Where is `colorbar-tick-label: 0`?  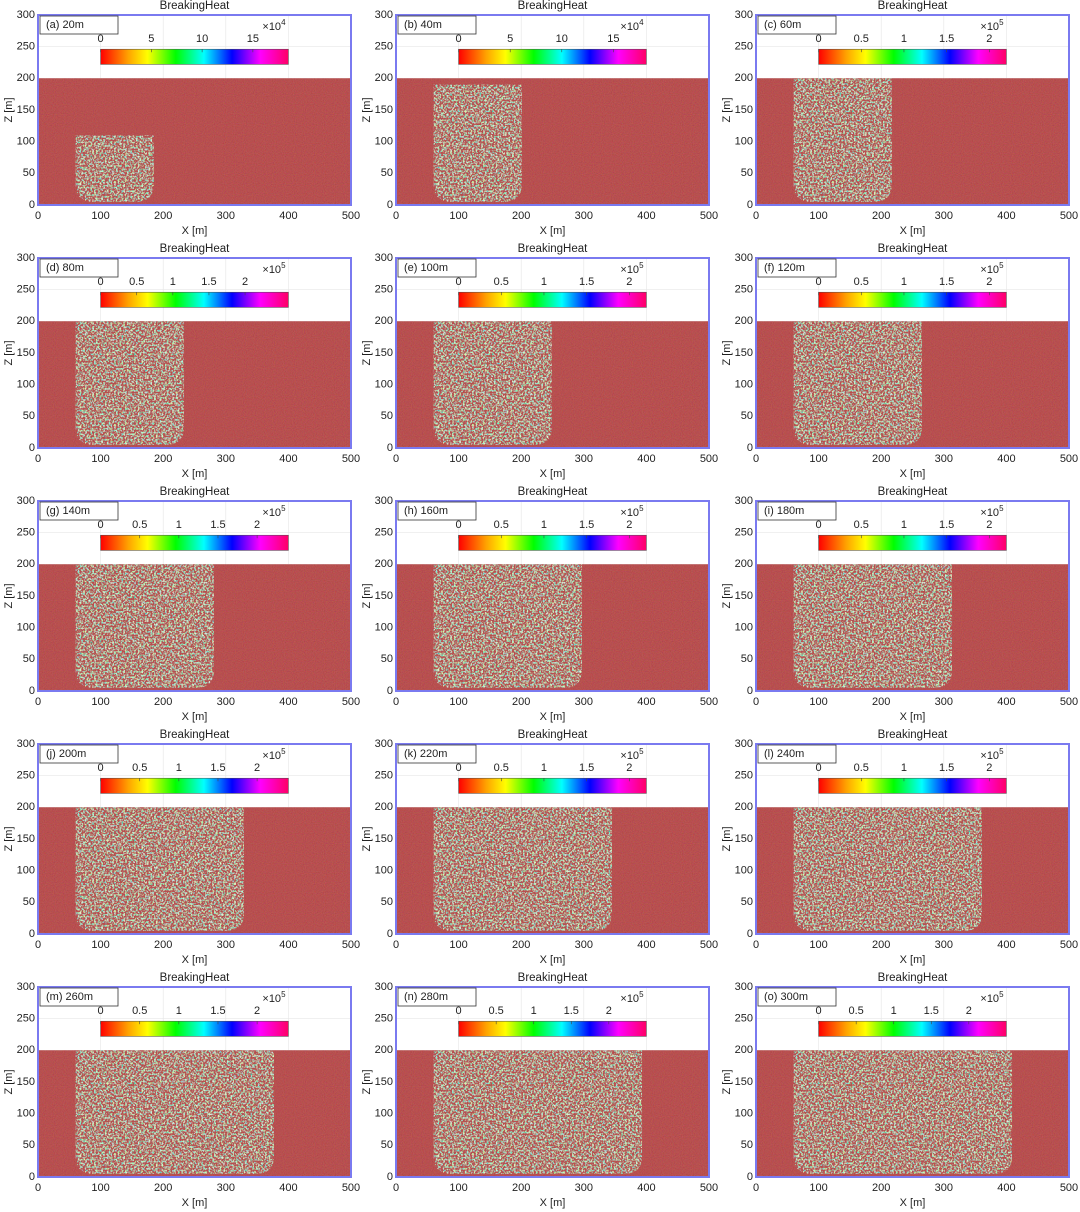
colorbar-tick-label: 0 is located at coordinates (819, 39).